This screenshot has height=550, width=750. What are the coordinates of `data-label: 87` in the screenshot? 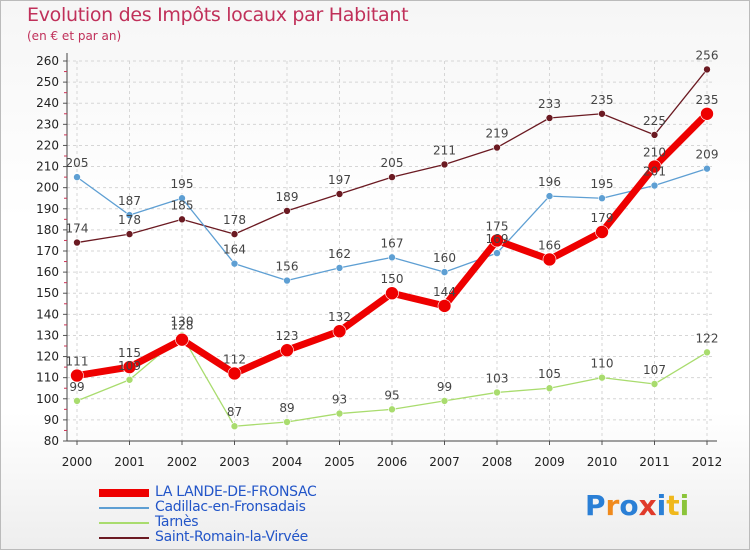 It's located at (234, 412).